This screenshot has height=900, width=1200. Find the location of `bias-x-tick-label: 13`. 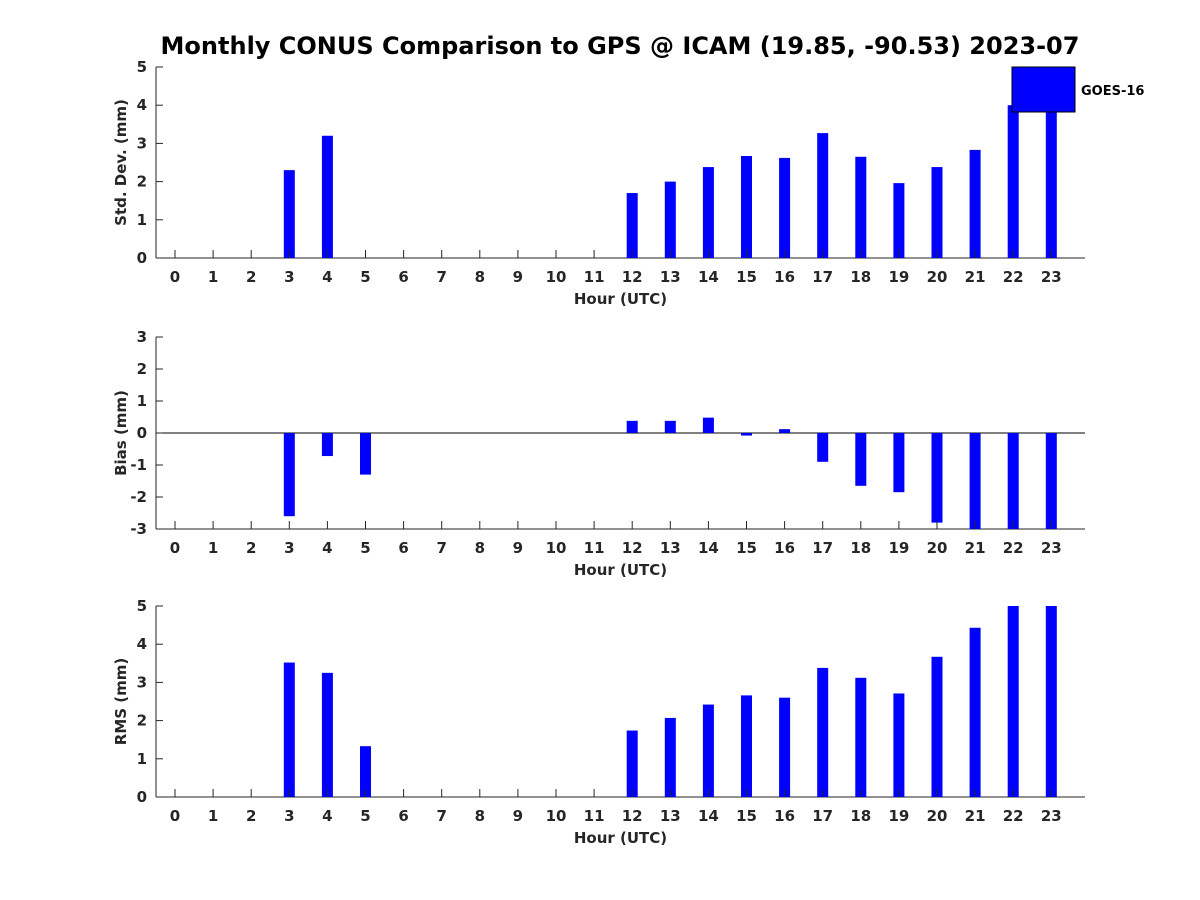

bias-x-tick-label: 13 is located at coordinates (670, 548).